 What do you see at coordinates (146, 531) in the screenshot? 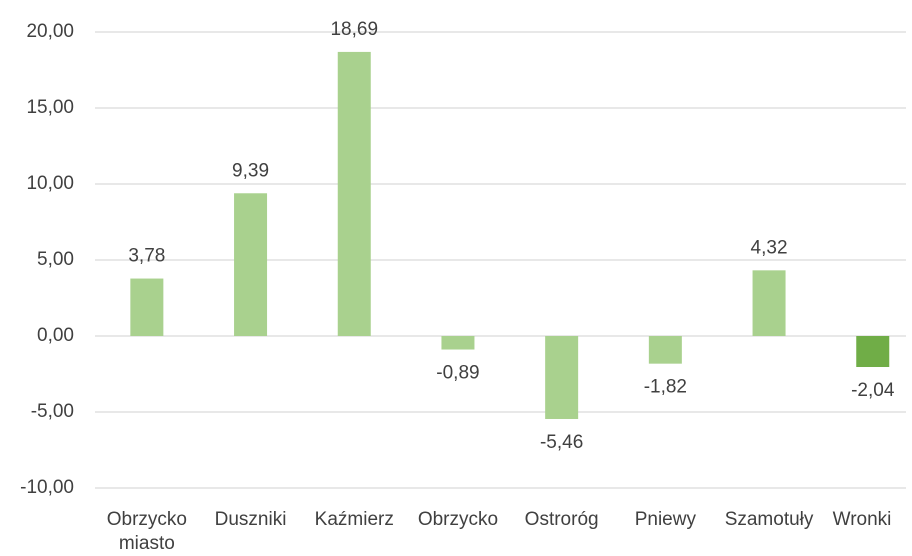
I see `x-tick-label: Obrzycko miasto` at bounding box center [146, 531].